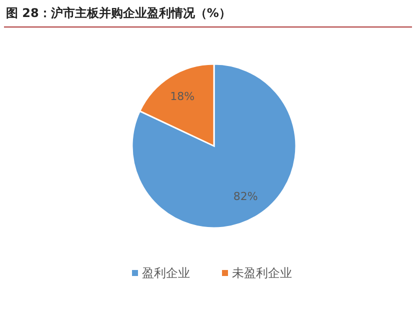 The height and width of the screenshot is (327, 416). What do you see at coordinates (262, 273) in the screenshot?
I see `legend-label: 未盈利企业` at bounding box center [262, 273].